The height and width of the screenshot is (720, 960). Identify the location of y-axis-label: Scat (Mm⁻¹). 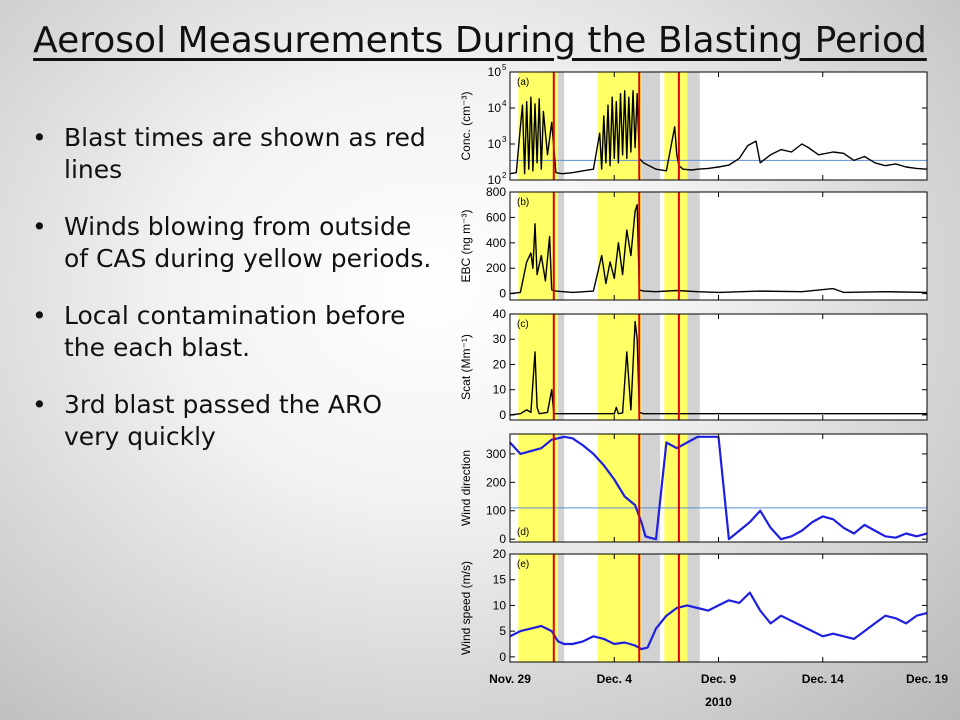
(466, 367).